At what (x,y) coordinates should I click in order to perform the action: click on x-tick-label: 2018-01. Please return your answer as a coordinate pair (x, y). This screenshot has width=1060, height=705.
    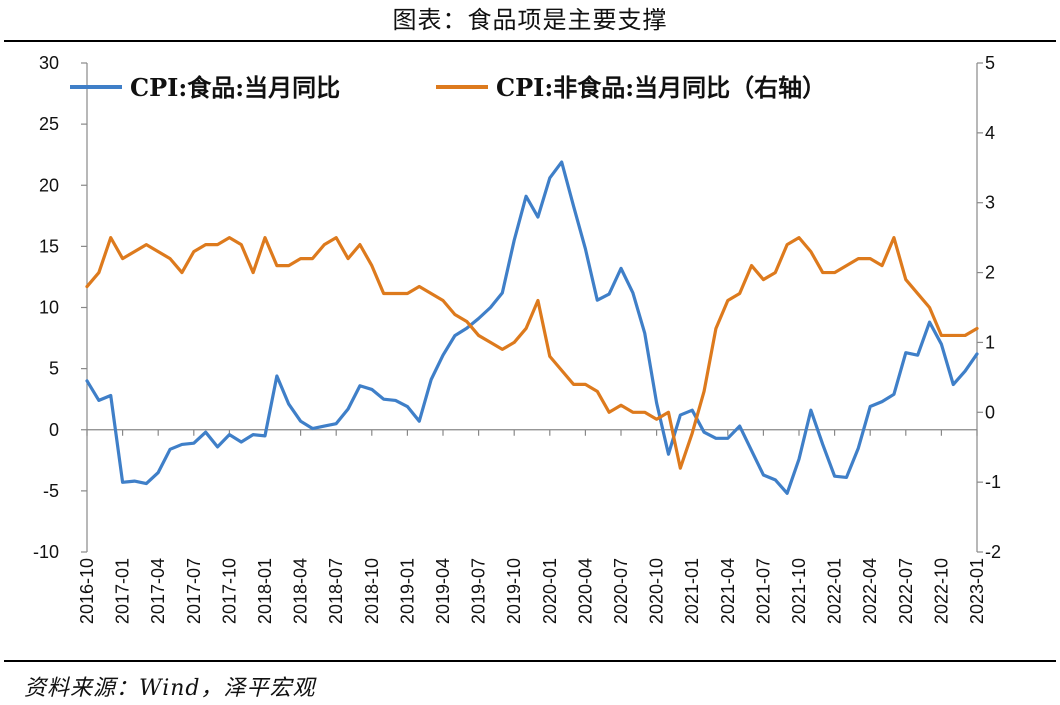
    Looking at the image, I should click on (265, 591).